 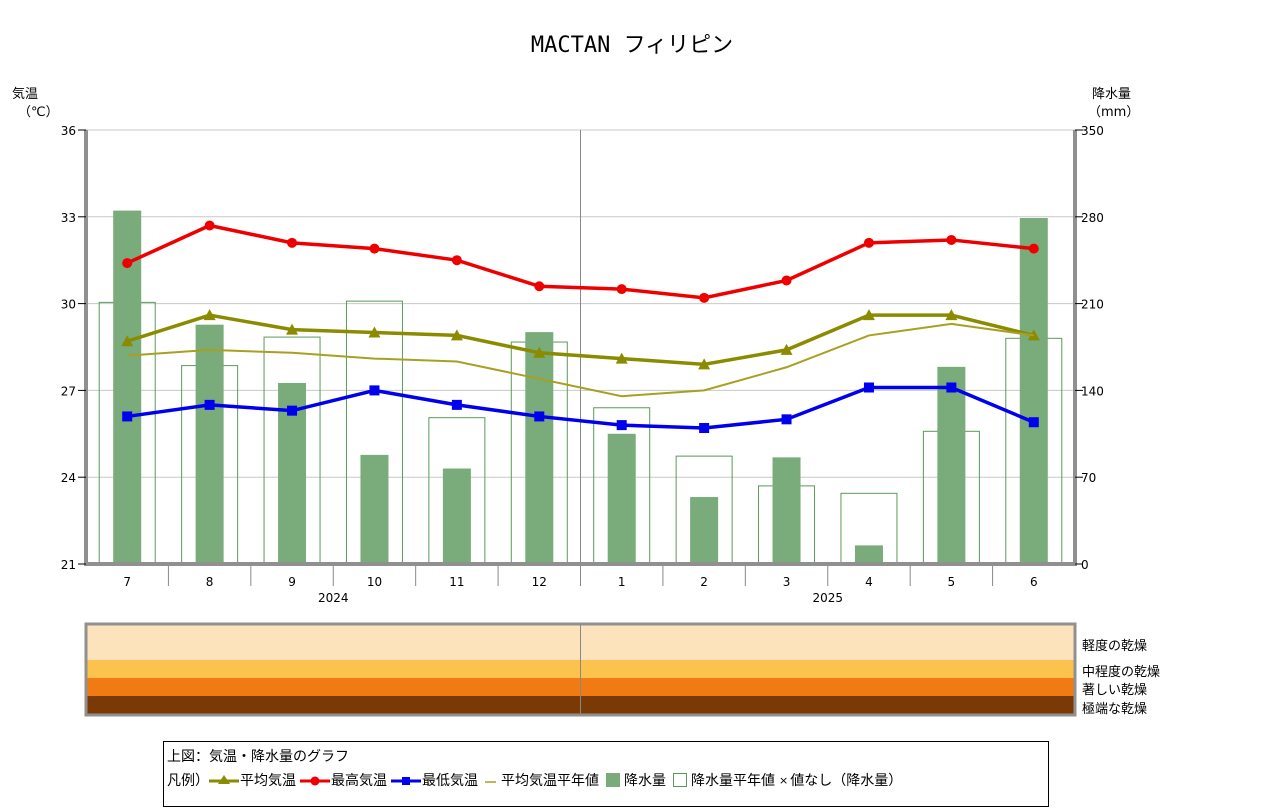 What do you see at coordinates (292, 582) in the screenshot?
I see `x-tick-label: 9` at bounding box center [292, 582].